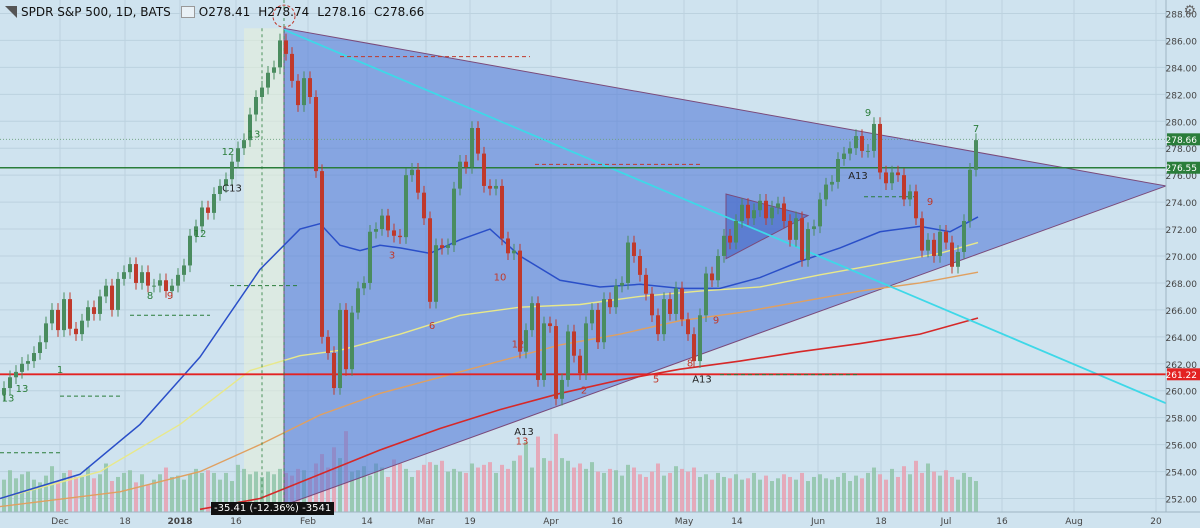 Image resolution: width=1200 pixels, height=528 pixels. What do you see at coordinates (522, 442) in the screenshot?
I see `count-label: 13` at bounding box center [522, 442].